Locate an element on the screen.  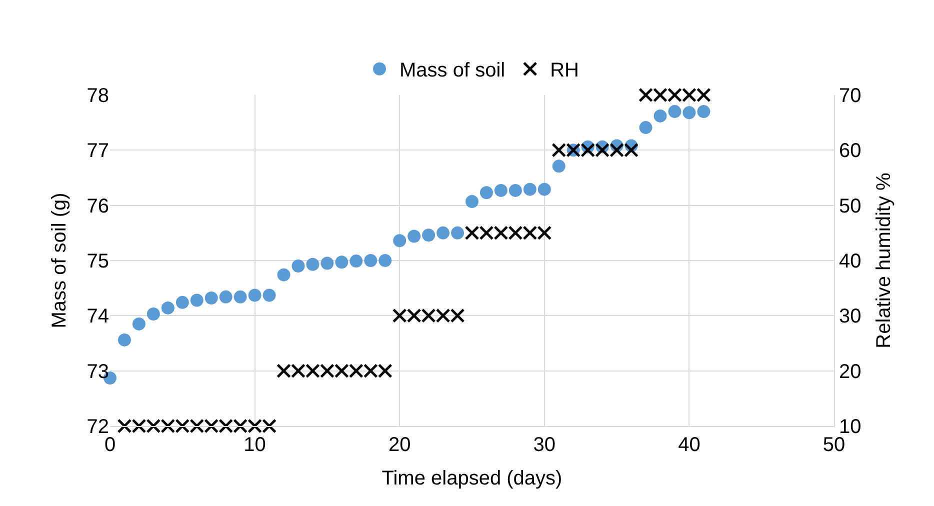
y2-tick-label: 50 is located at coordinates (850, 206).